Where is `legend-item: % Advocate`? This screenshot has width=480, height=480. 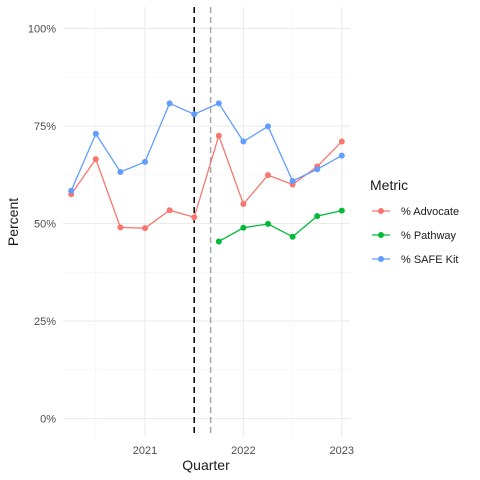
legend-item: % Advocate is located at coordinates (415, 212).